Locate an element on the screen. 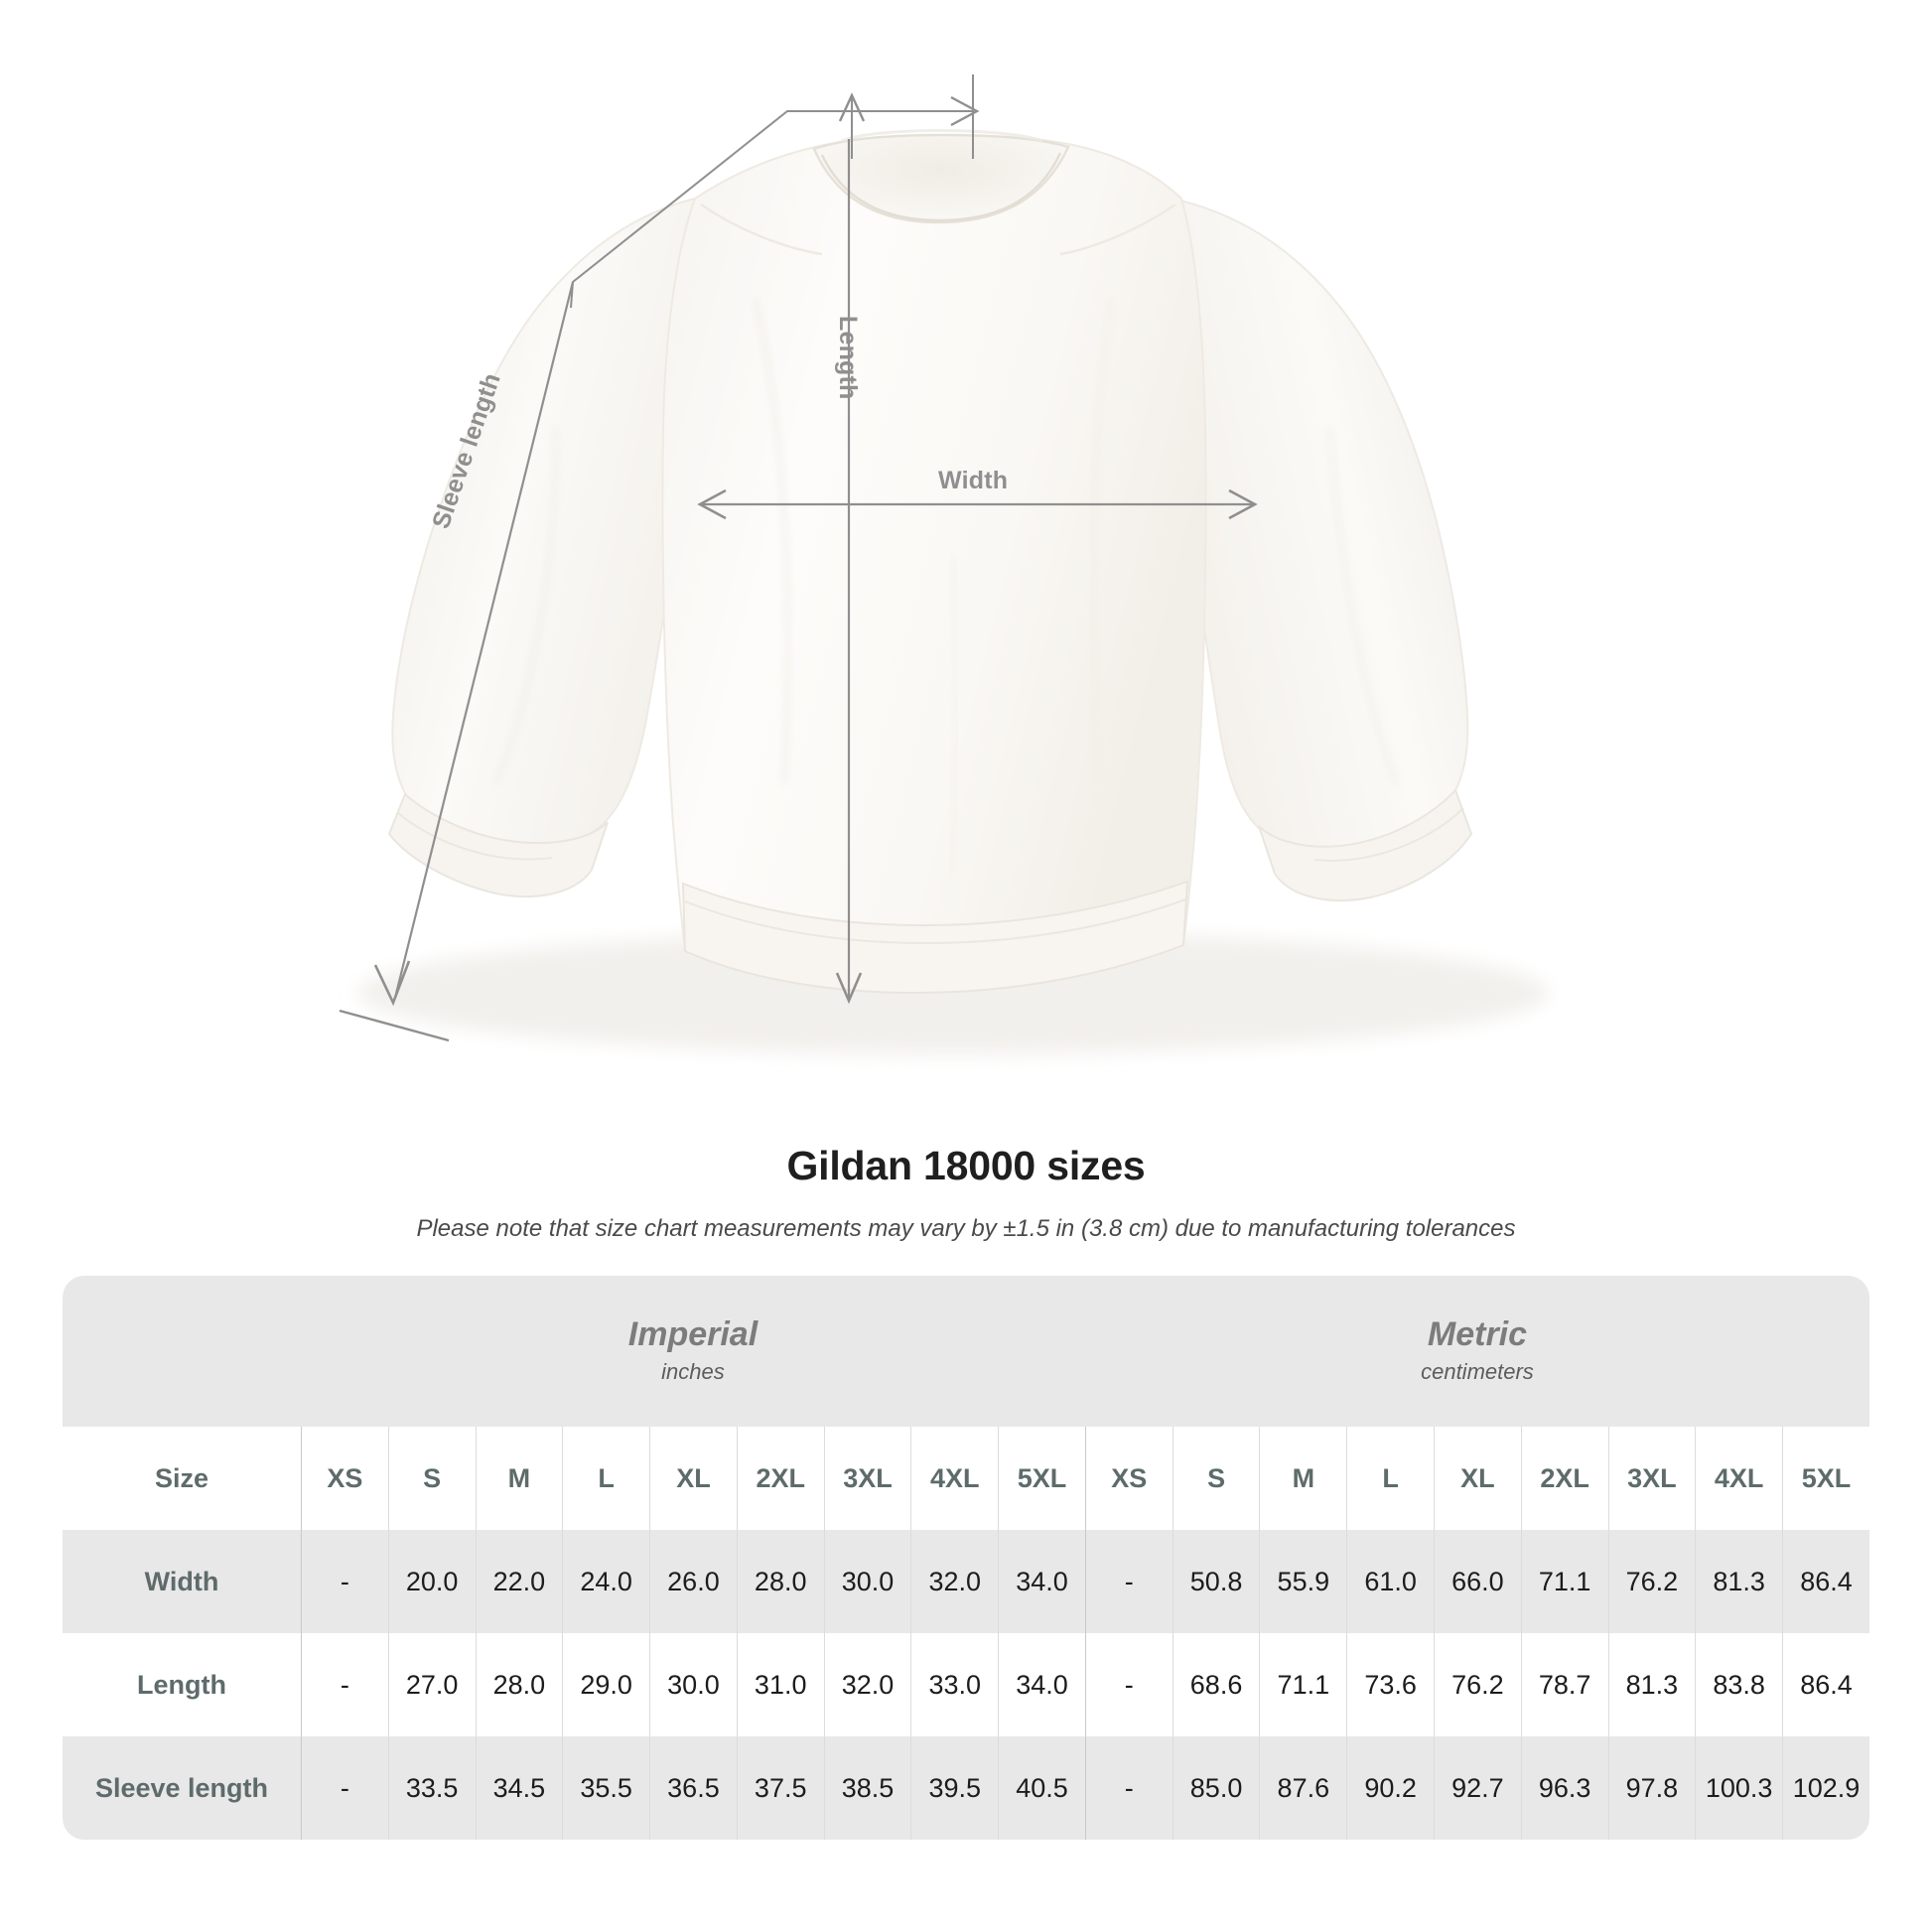 This screenshot has height=1932, width=1932. cell-width-imperial-xl-text: 26.0 is located at coordinates (694, 1581).